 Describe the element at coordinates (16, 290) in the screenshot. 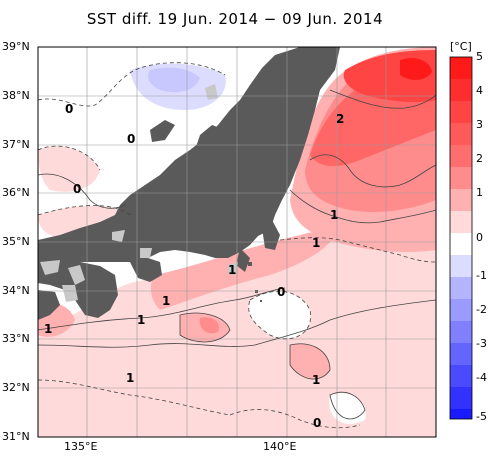

I see `lat-label: 34°N` at that location.